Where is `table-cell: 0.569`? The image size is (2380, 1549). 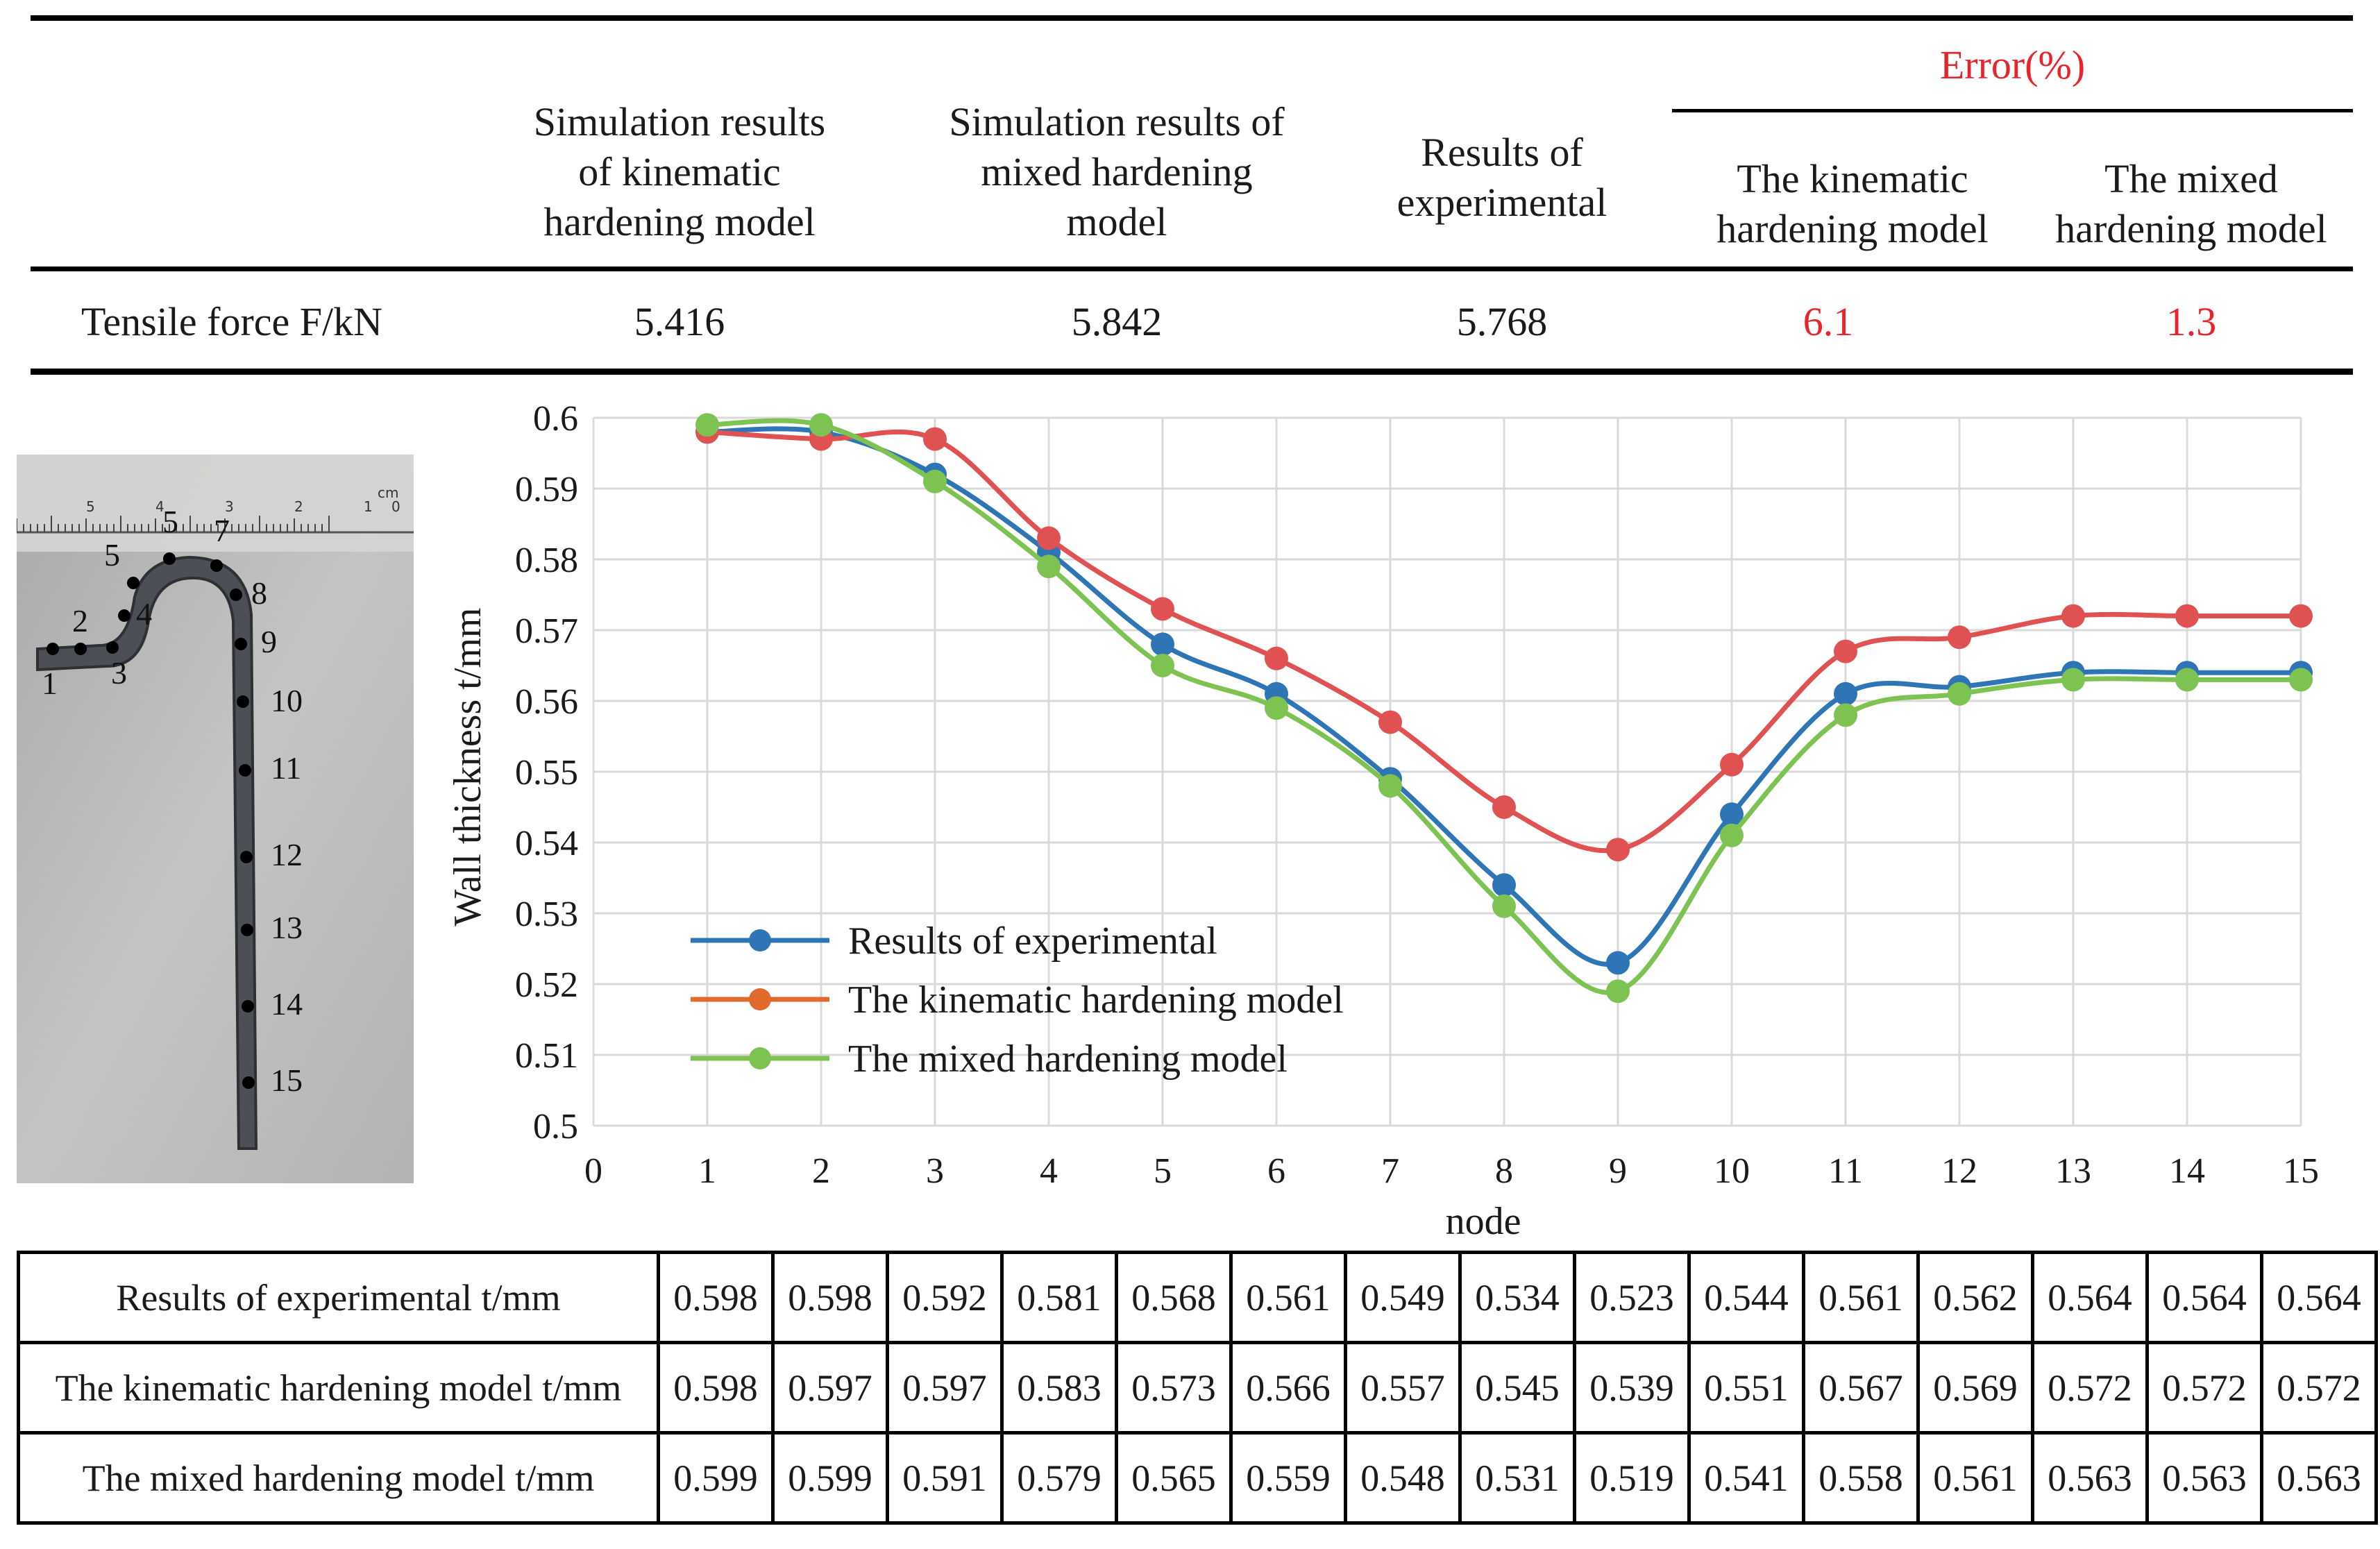
table-cell: 0.569 is located at coordinates (1975, 1387).